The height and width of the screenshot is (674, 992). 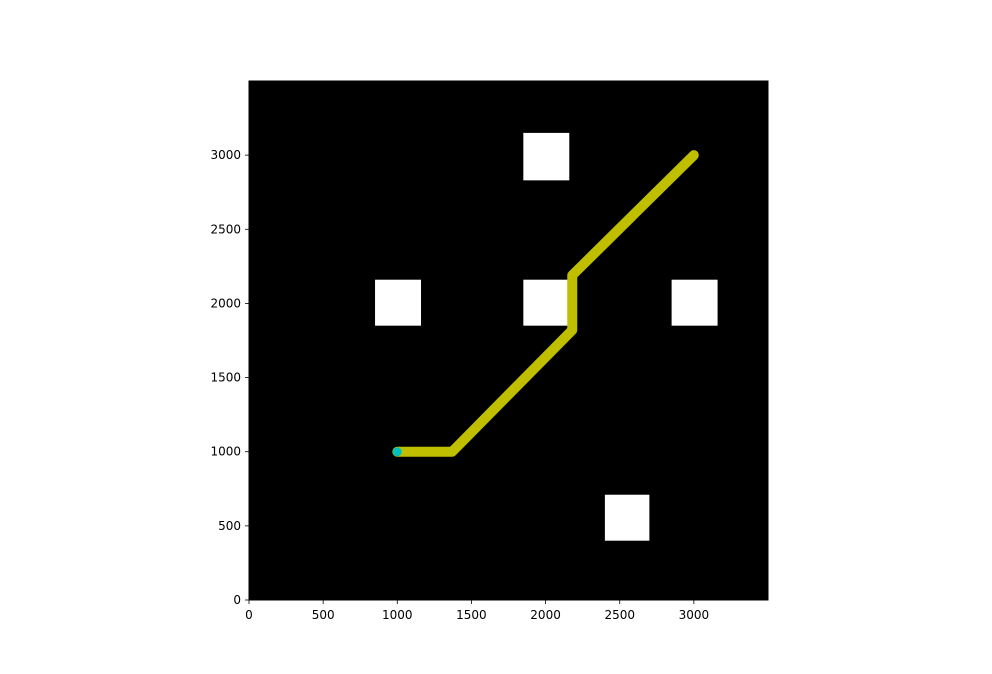 What do you see at coordinates (471, 615) in the screenshot?
I see `x-tick-label-1500: 1500` at bounding box center [471, 615].